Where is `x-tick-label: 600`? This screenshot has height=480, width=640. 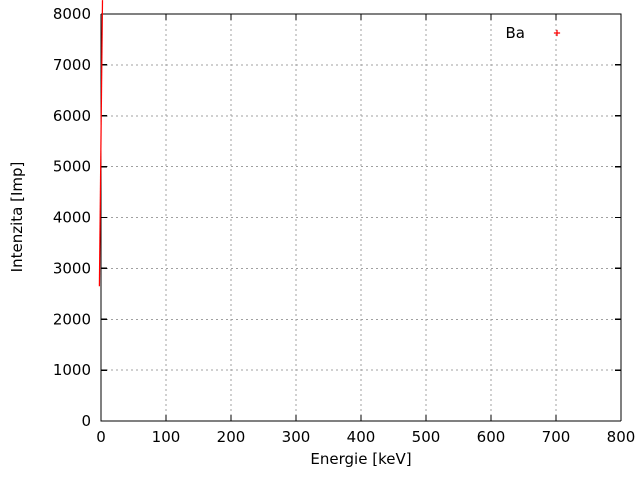
x-tick-label: 600 is located at coordinates (491, 437).